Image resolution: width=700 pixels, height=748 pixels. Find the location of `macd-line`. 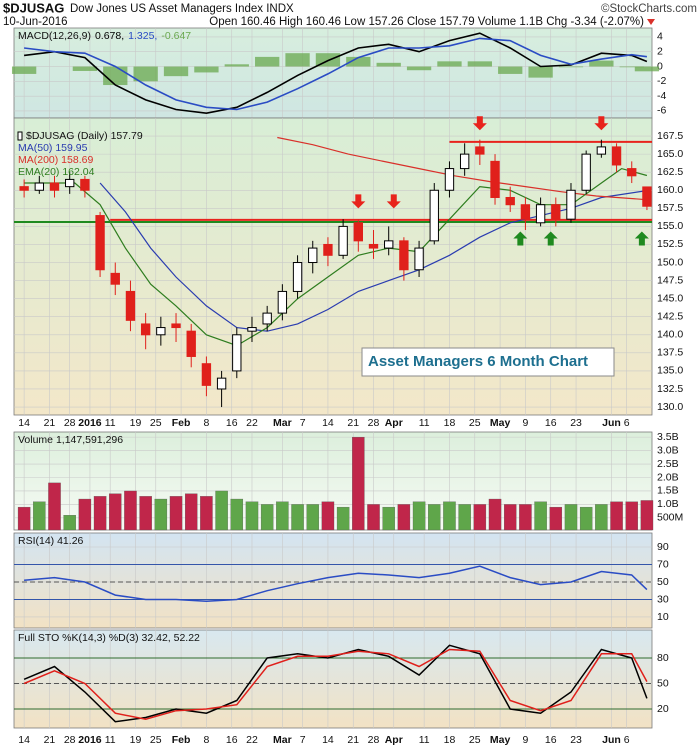

macd-line is located at coordinates (336, 74).